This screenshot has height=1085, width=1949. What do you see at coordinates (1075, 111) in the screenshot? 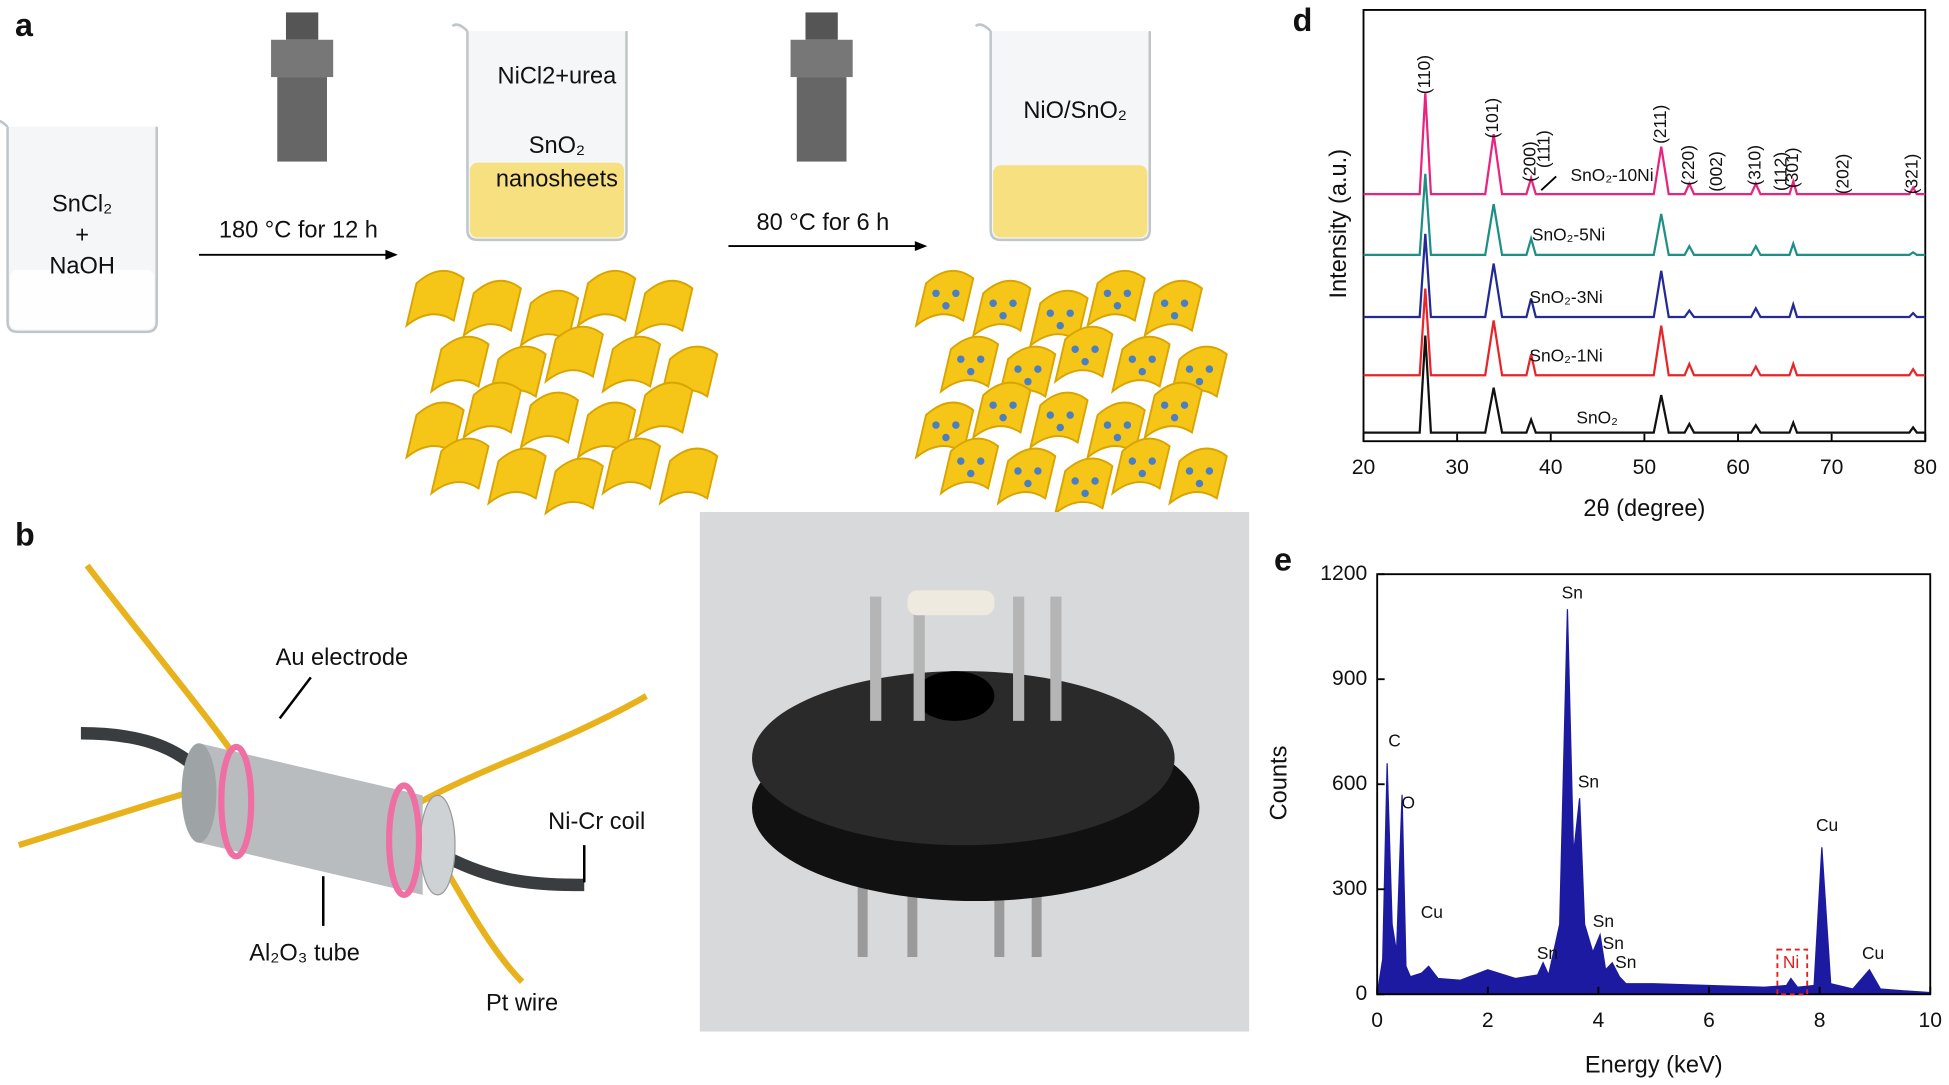
I see `label: NiO/SnO₂` at bounding box center [1075, 111].